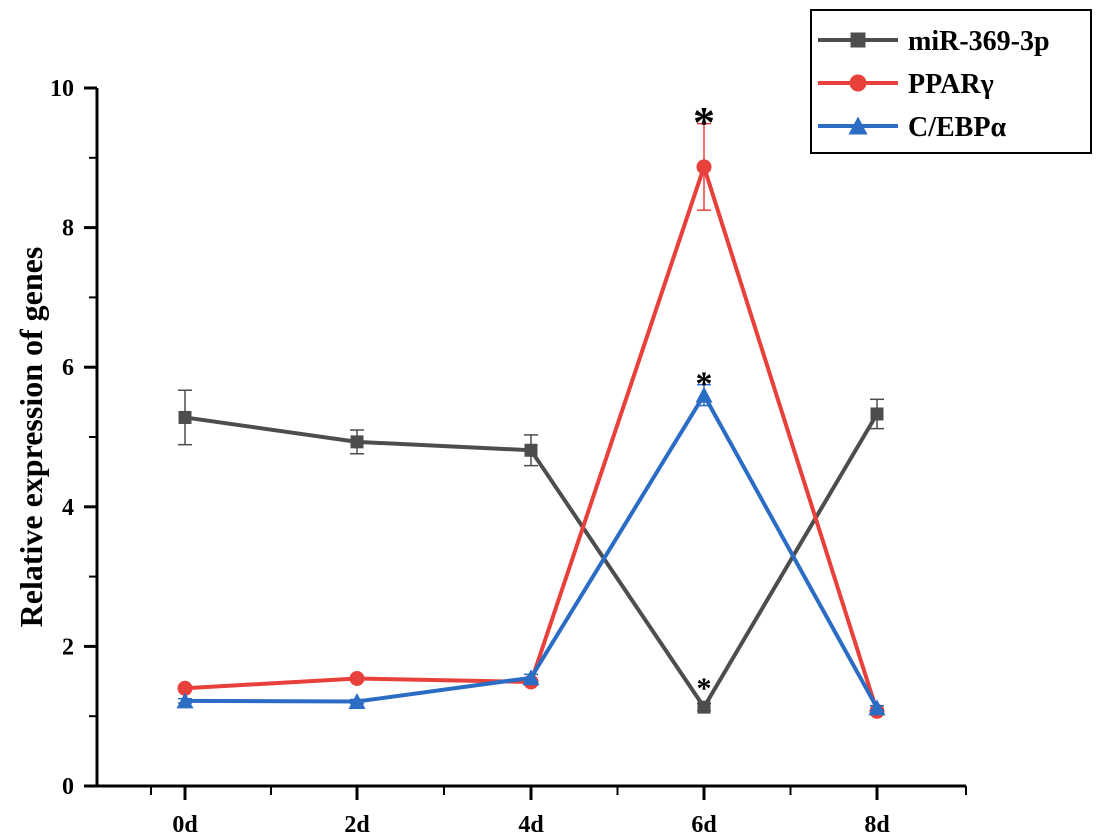 This screenshot has height=840, width=1104. Describe the element at coordinates (62, 89) in the screenshot. I see `y-tick-label: 10` at that location.